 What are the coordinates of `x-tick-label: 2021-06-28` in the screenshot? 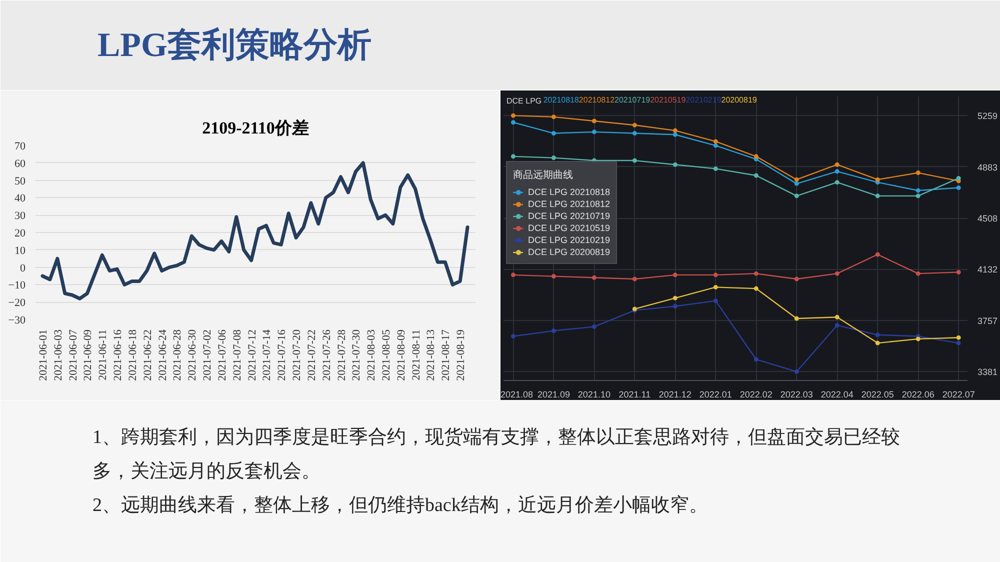 It's located at (178, 355).